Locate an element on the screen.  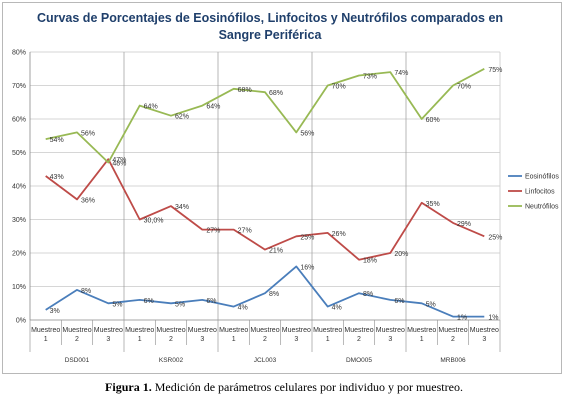
data-label: 20% is located at coordinates (401, 254).